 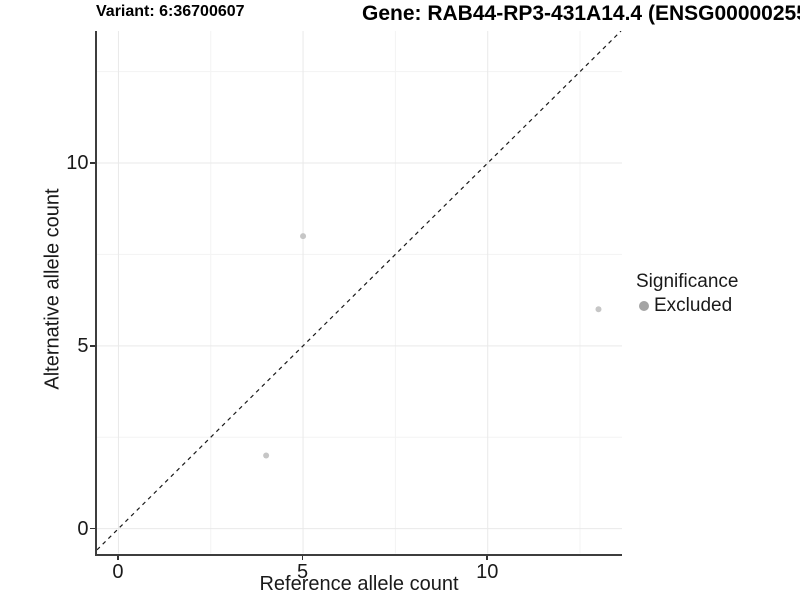 What do you see at coordinates (687, 294) in the screenshot?
I see `legend: Significance Excluded` at bounding box center [687, 294].